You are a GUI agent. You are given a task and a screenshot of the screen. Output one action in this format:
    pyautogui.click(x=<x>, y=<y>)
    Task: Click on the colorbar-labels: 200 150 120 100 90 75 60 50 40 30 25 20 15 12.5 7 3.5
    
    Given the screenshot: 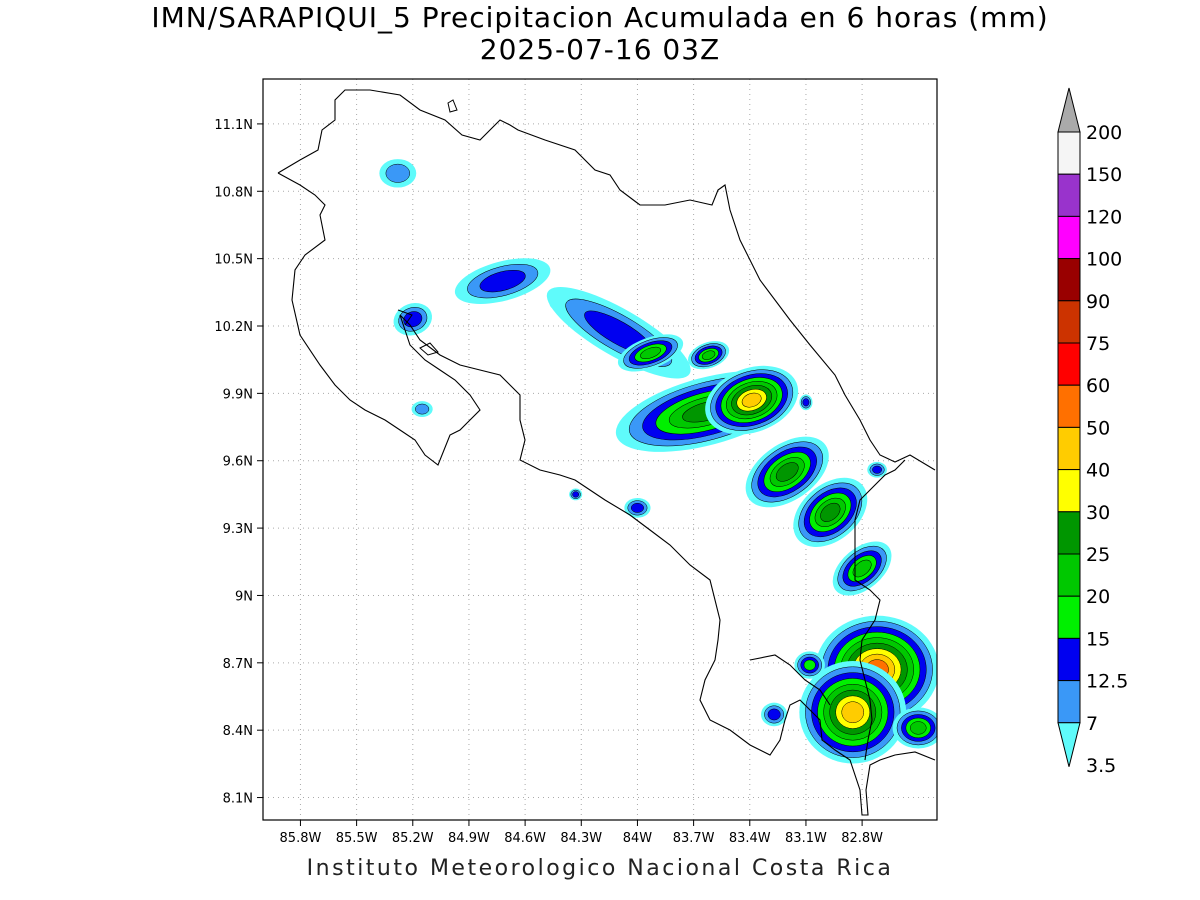 What is the action you would take?
    pyautogui.click(x=1107, y=449)
    